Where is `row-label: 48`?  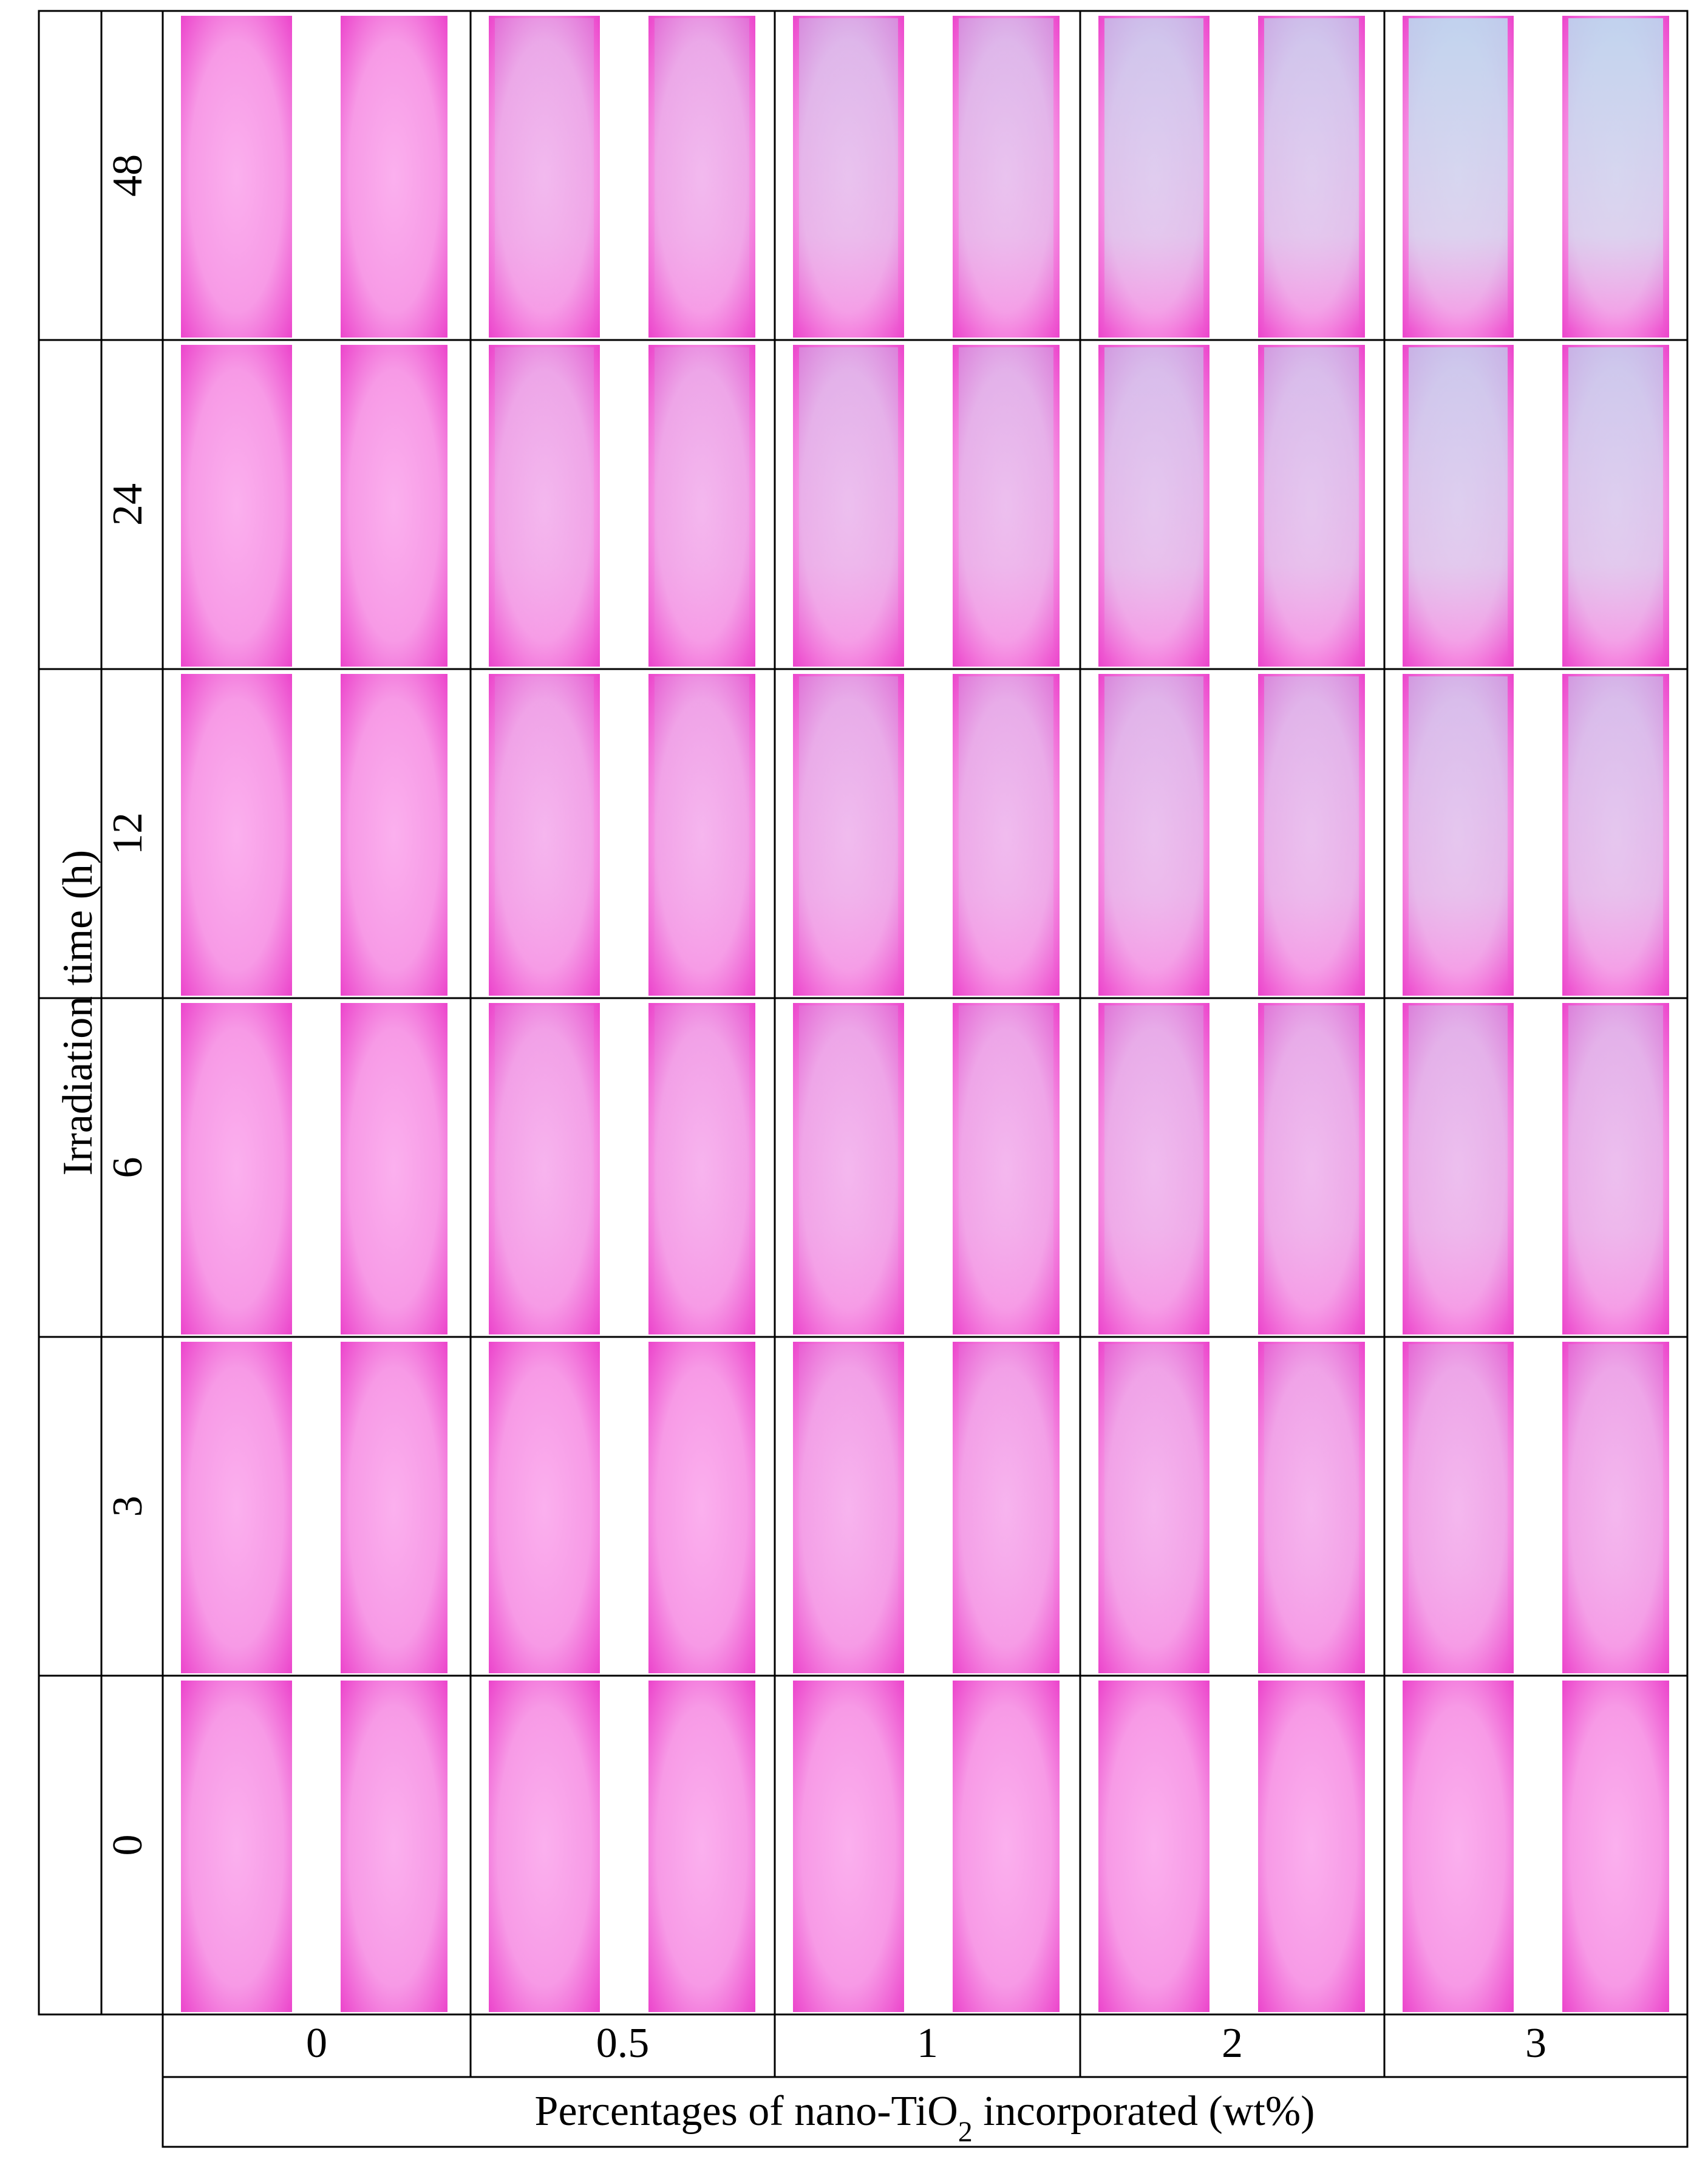 row-label: 48 is located at coordinates (128, 175).